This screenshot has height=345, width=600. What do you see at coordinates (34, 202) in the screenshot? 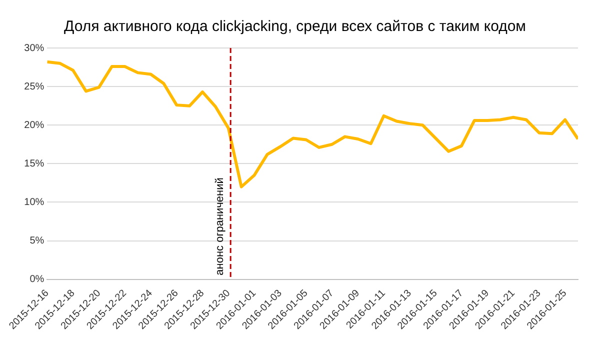
I see `y-tick-label: 10%` at bounding box center [34, 202].